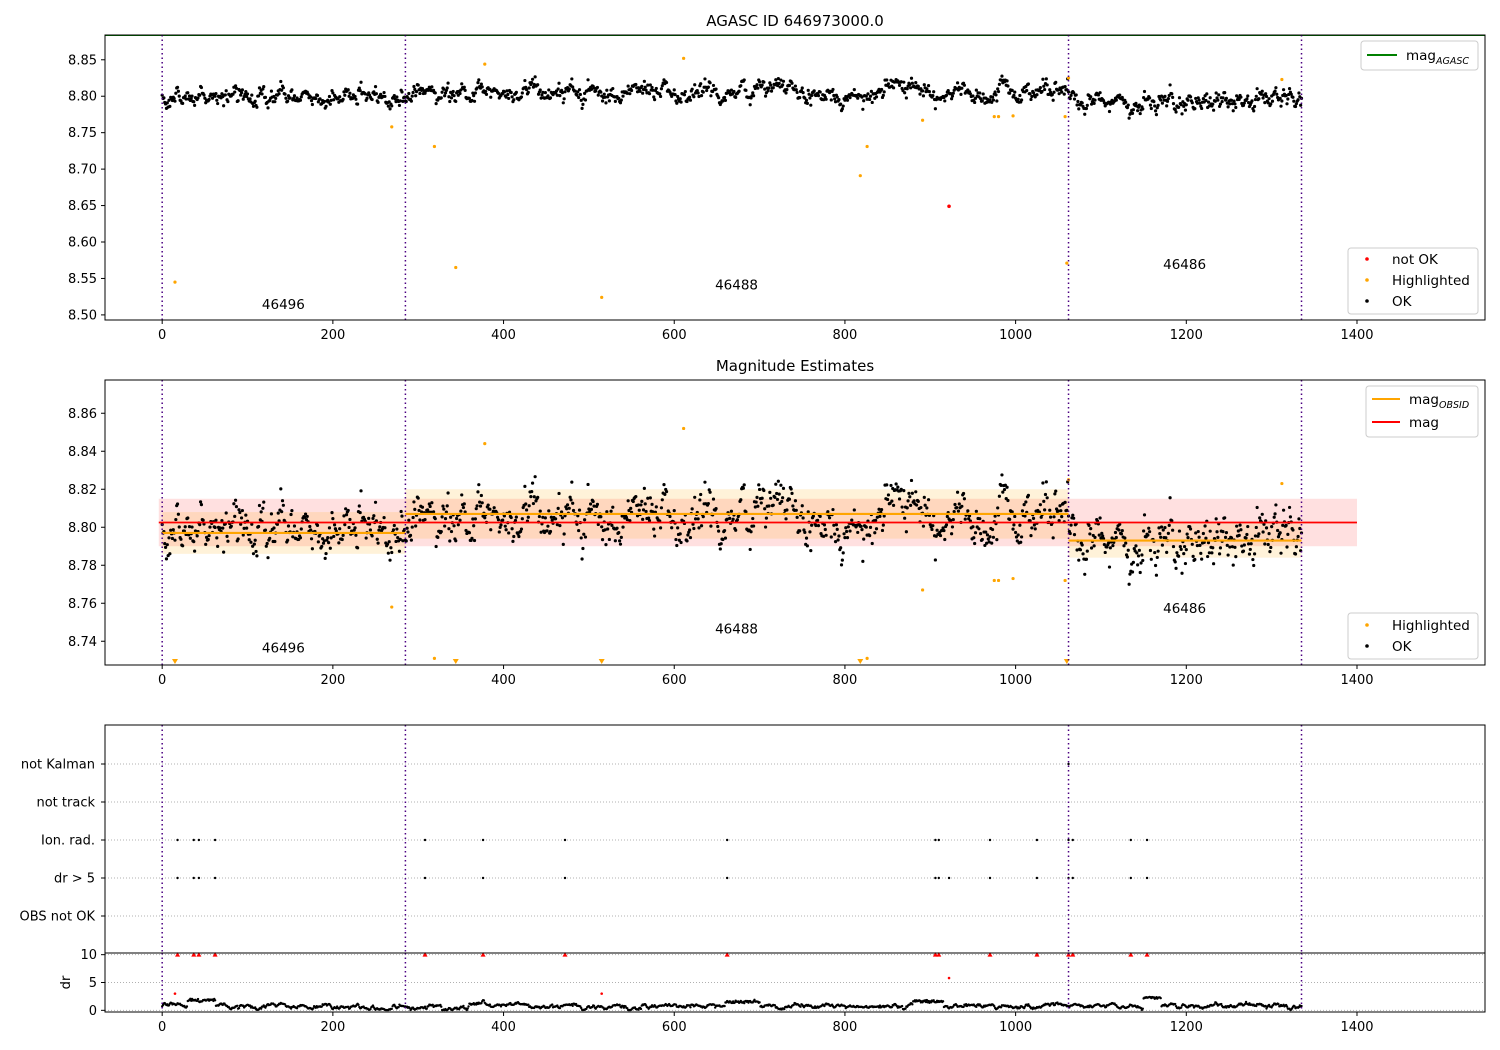 The width and height of the screenshot is (1500, 1050). I want to click on middle-legend-swatch, so click(1367, 625).